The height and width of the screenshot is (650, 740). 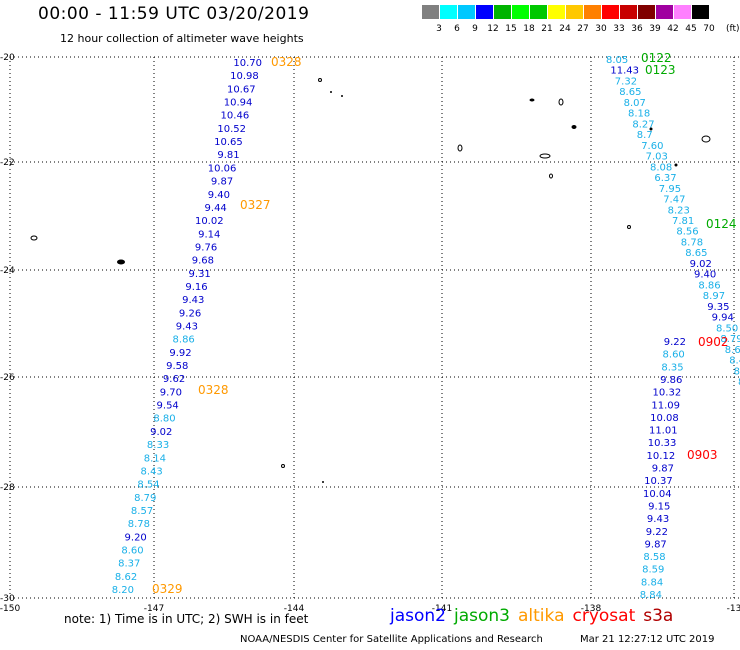 What do you see at coordinates (653, 570) in the screenshot?
I see `swh-value-east-vertical: 8.59` at bounding box center [653, 570].